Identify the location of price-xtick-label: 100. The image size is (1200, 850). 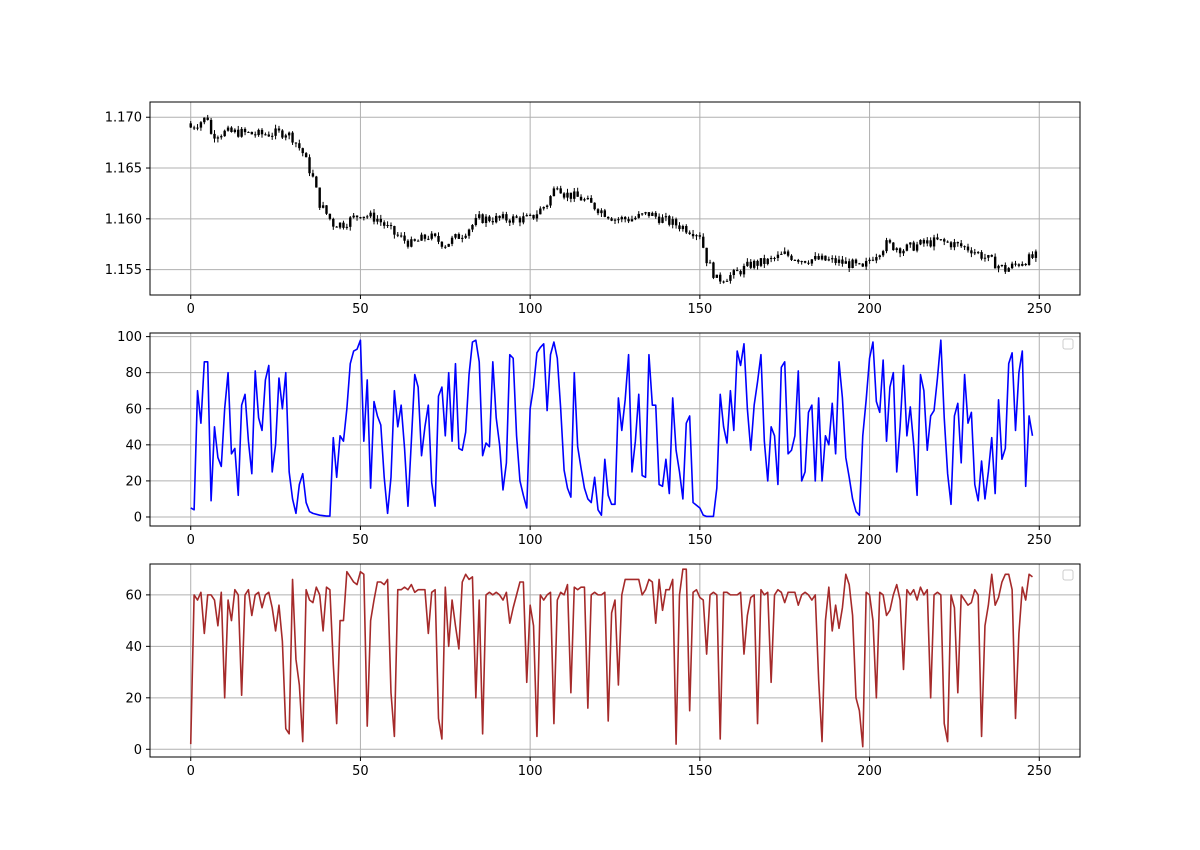
(530, 309).